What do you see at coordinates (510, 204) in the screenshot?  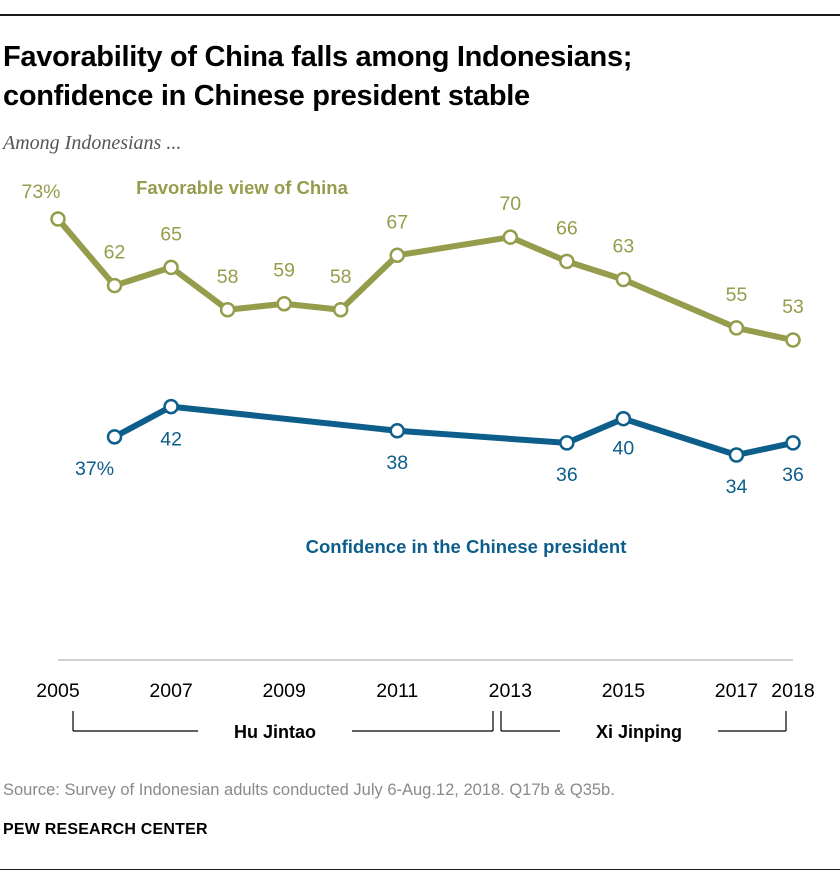 I see `favorable-data-label-2013: 70` at bounding box center [510, 204].